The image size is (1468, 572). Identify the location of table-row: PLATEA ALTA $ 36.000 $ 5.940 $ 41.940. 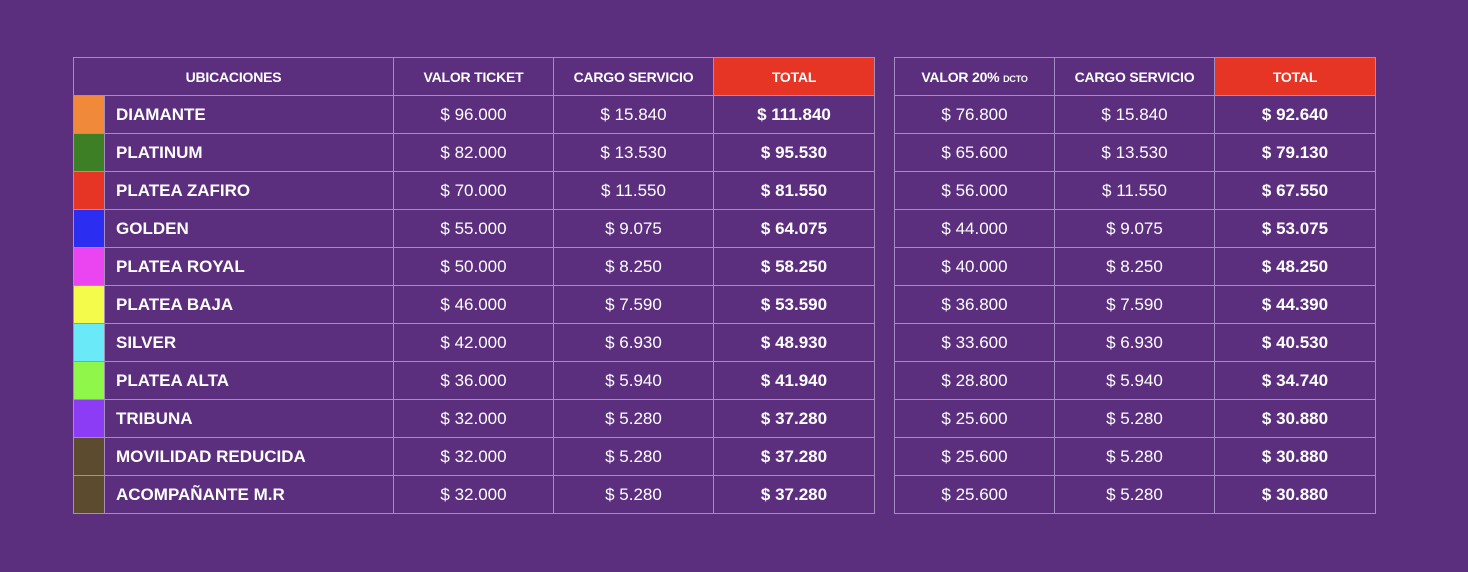
(474, 380).